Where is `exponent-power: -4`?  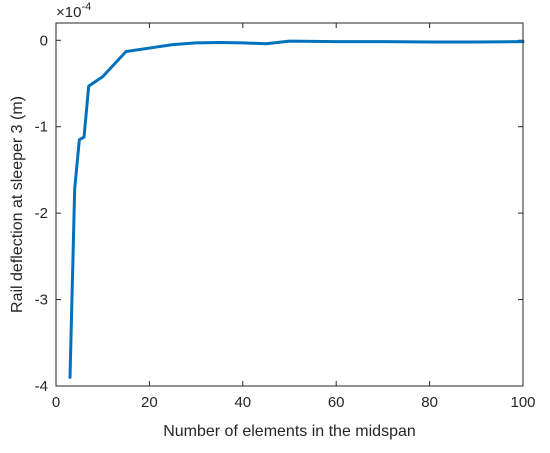
exponent-power: -4 is located at coordinates (86, 7).